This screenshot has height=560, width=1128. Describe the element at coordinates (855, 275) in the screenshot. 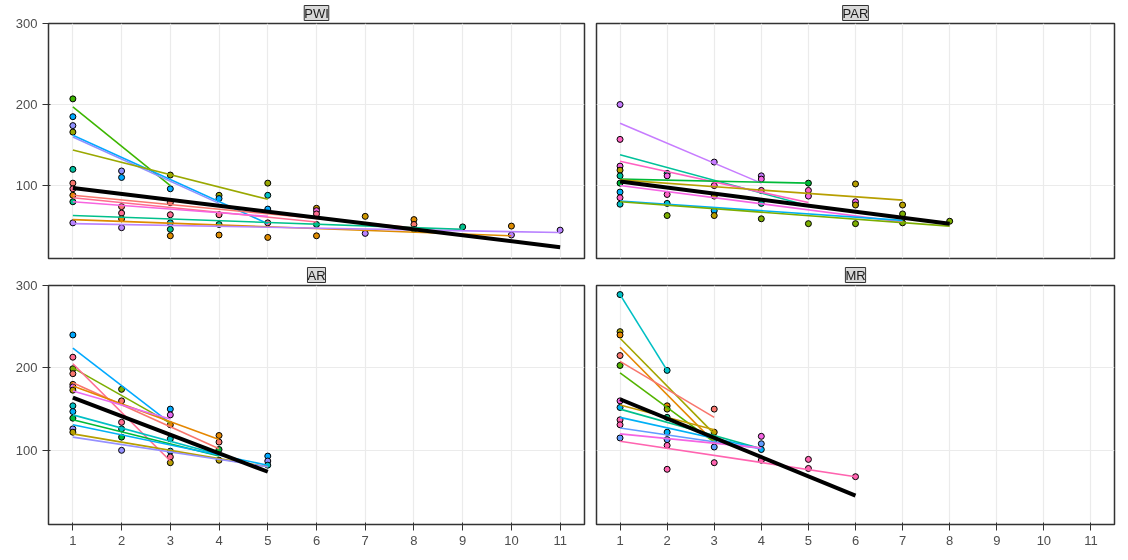

I see `chart-title: MR` at that location.